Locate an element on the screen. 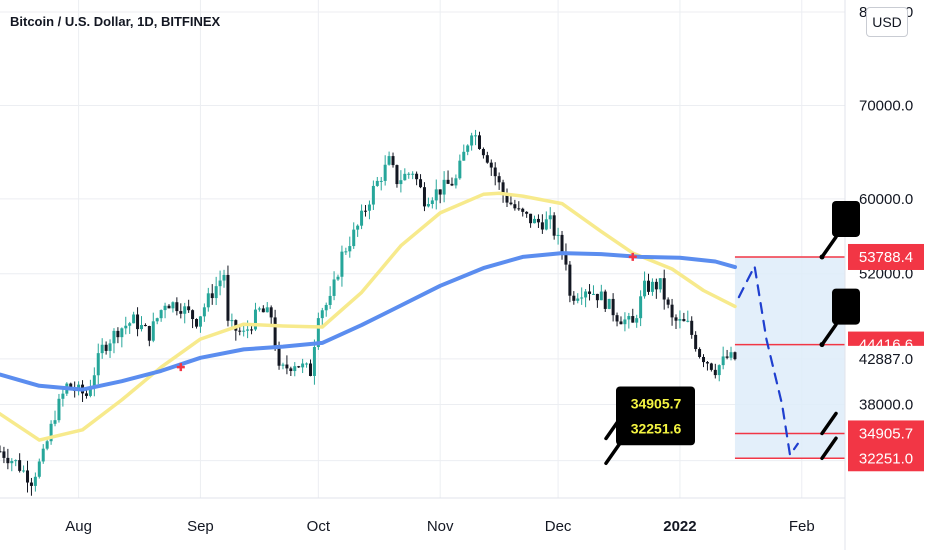 The width and height of the screenshot is (932, 550). time-axis: Aug Sep Oct Nov Dec 2022 Feb is located at coordinates (439, 526).